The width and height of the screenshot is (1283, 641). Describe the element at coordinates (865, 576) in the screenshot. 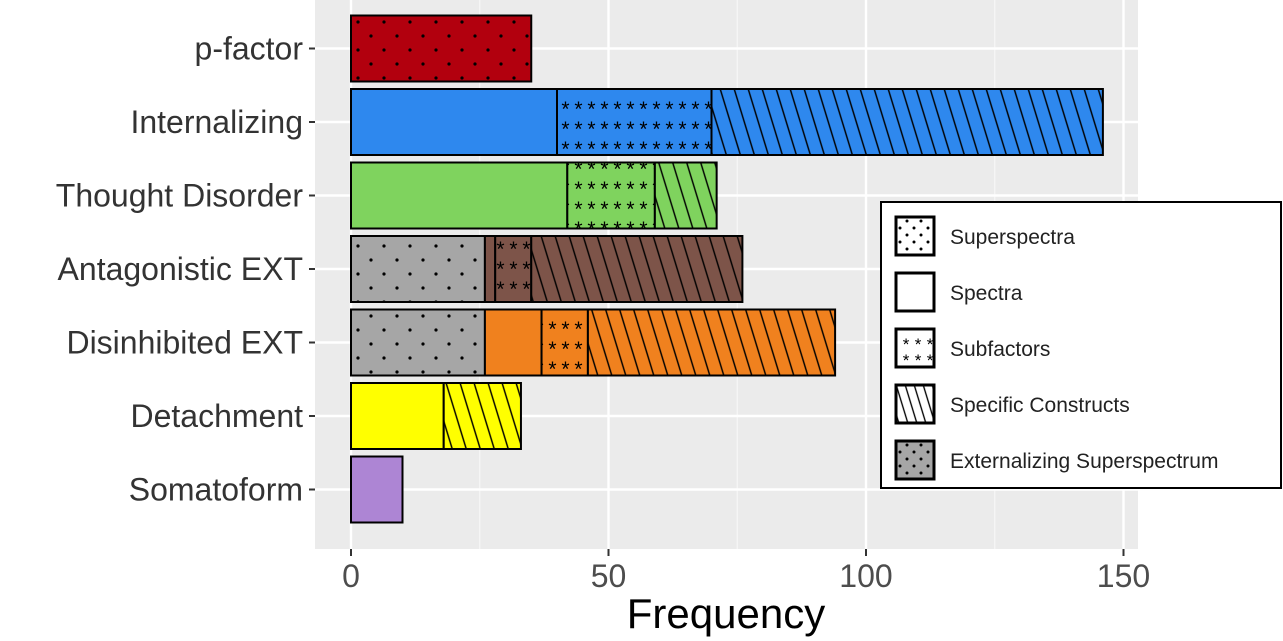

I see `x-tick-label: 100` at that location.